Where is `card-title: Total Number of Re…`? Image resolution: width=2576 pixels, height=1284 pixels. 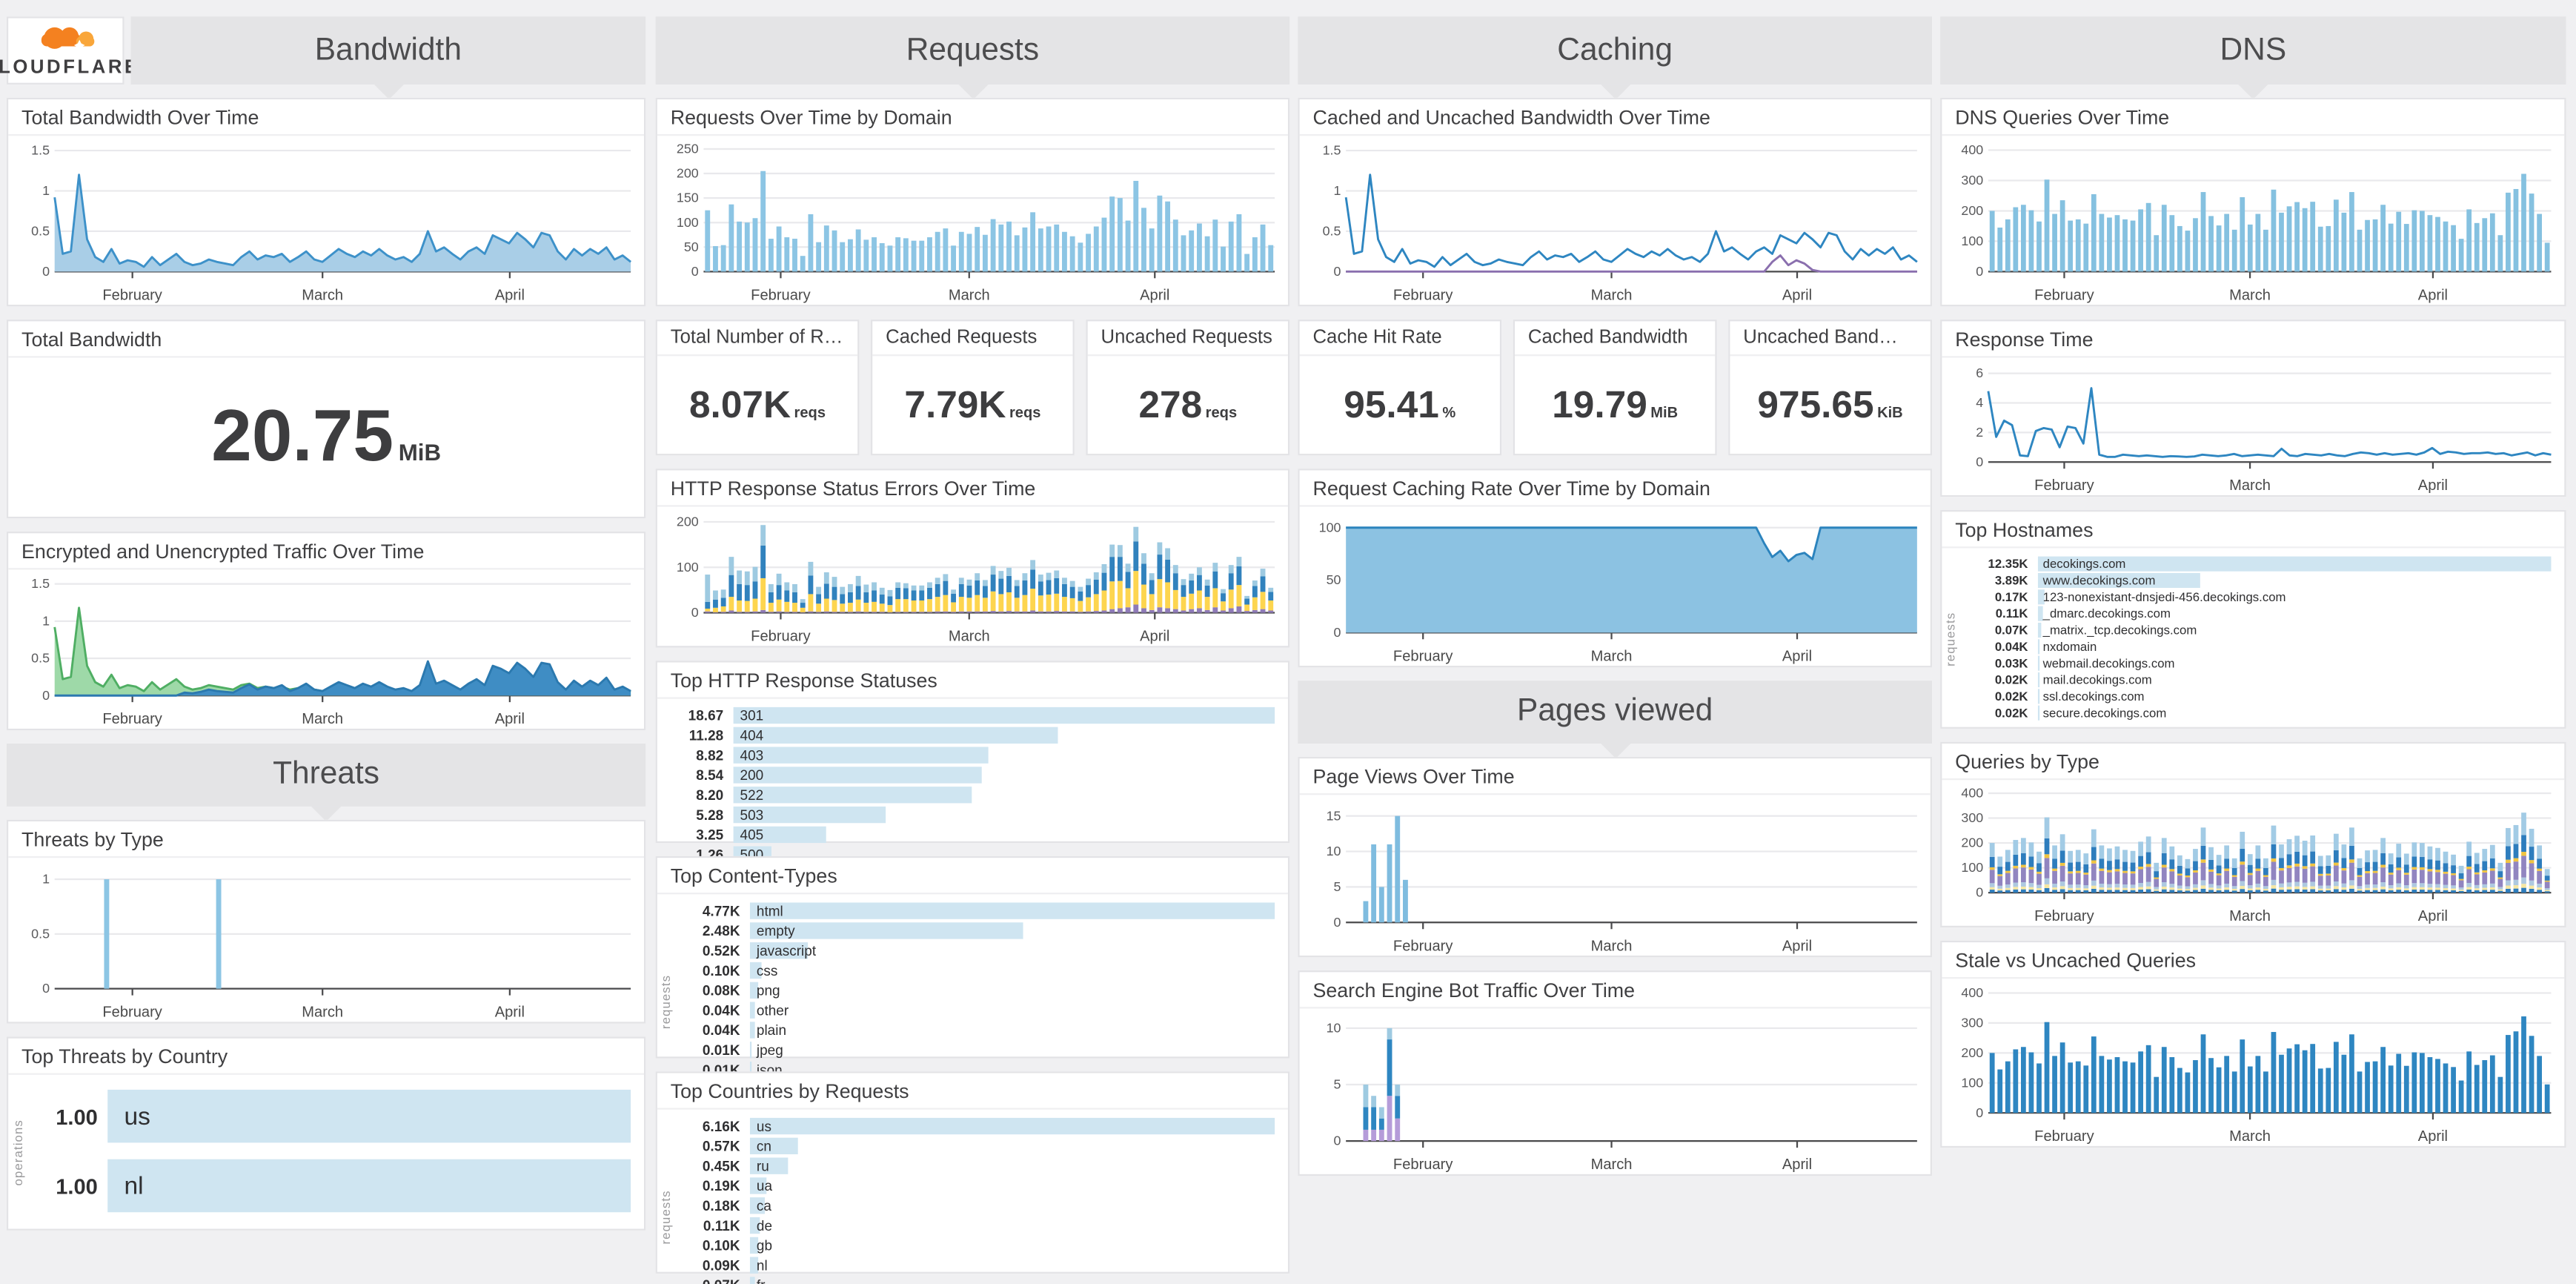
card-title: Total Number of Re… is located at coordinates (757, 339).